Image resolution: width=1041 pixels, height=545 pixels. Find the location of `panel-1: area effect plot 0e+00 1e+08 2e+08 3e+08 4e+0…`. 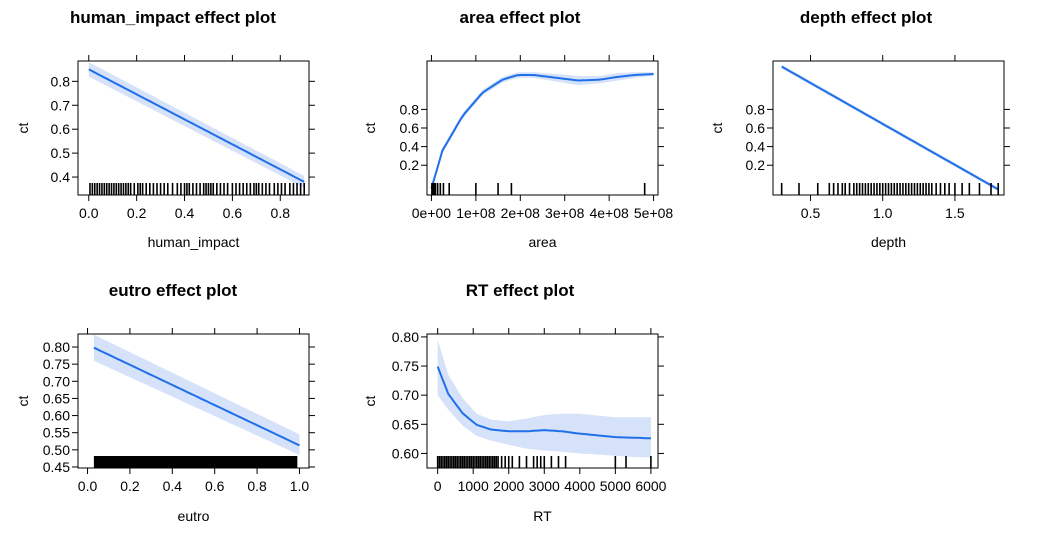

panel-1: area effect plot 0e+00 1e+08 2e+08 3e+08 4e+0… is located at coordinates (517, 129).